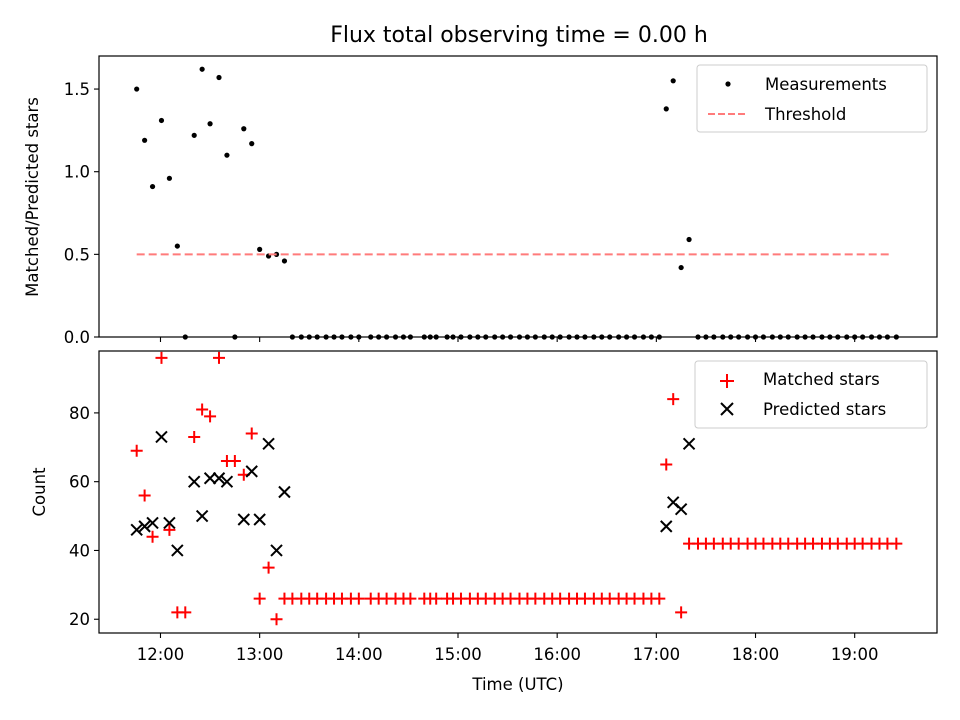 The width and height of the screenshot is (960, 720). Describe the element at coordinates (161, 654) in the screenshot. I see `x-tick-label: 12:00` at that location.